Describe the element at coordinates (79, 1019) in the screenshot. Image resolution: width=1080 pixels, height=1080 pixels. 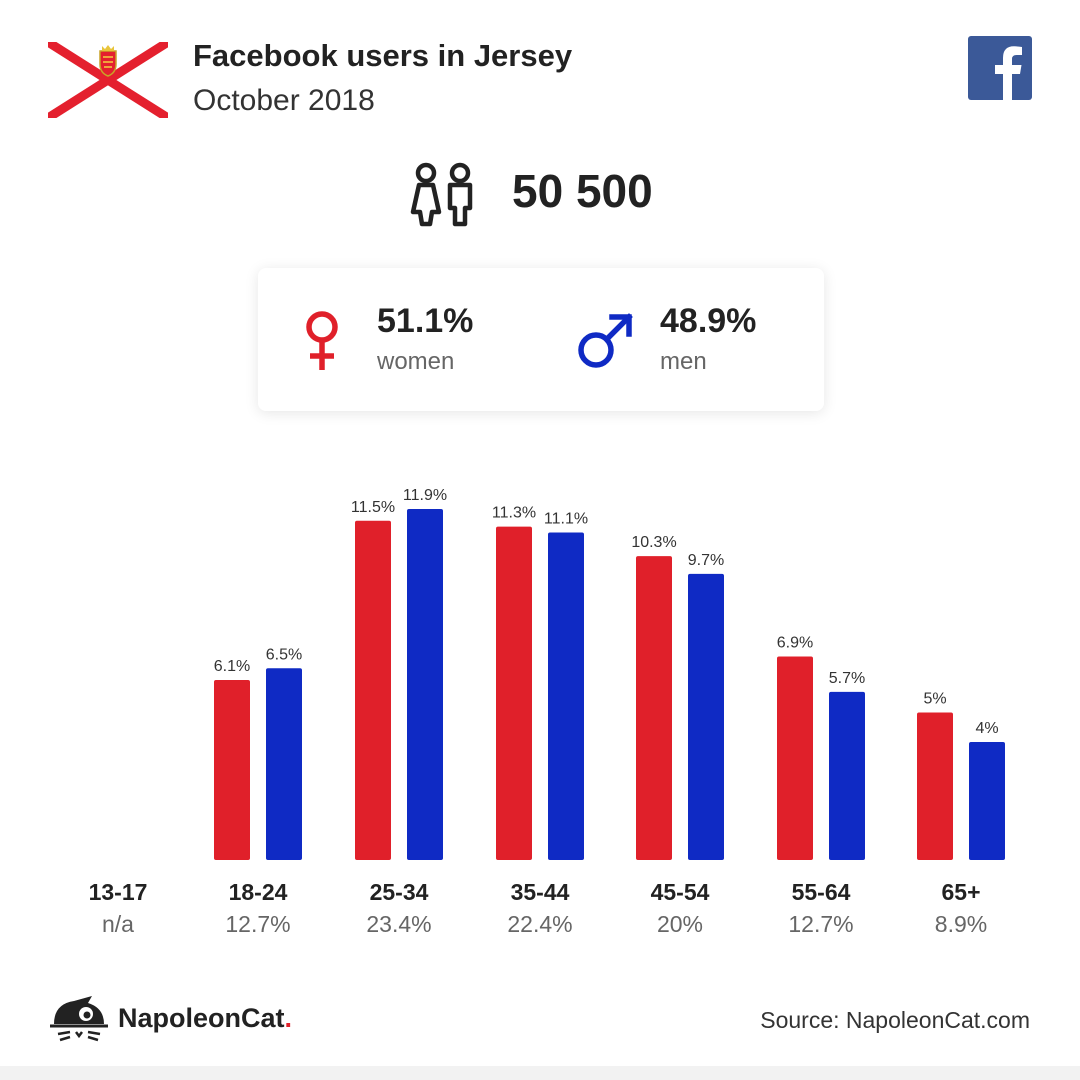
I see `napoleoncat-logo-icon` at that location.